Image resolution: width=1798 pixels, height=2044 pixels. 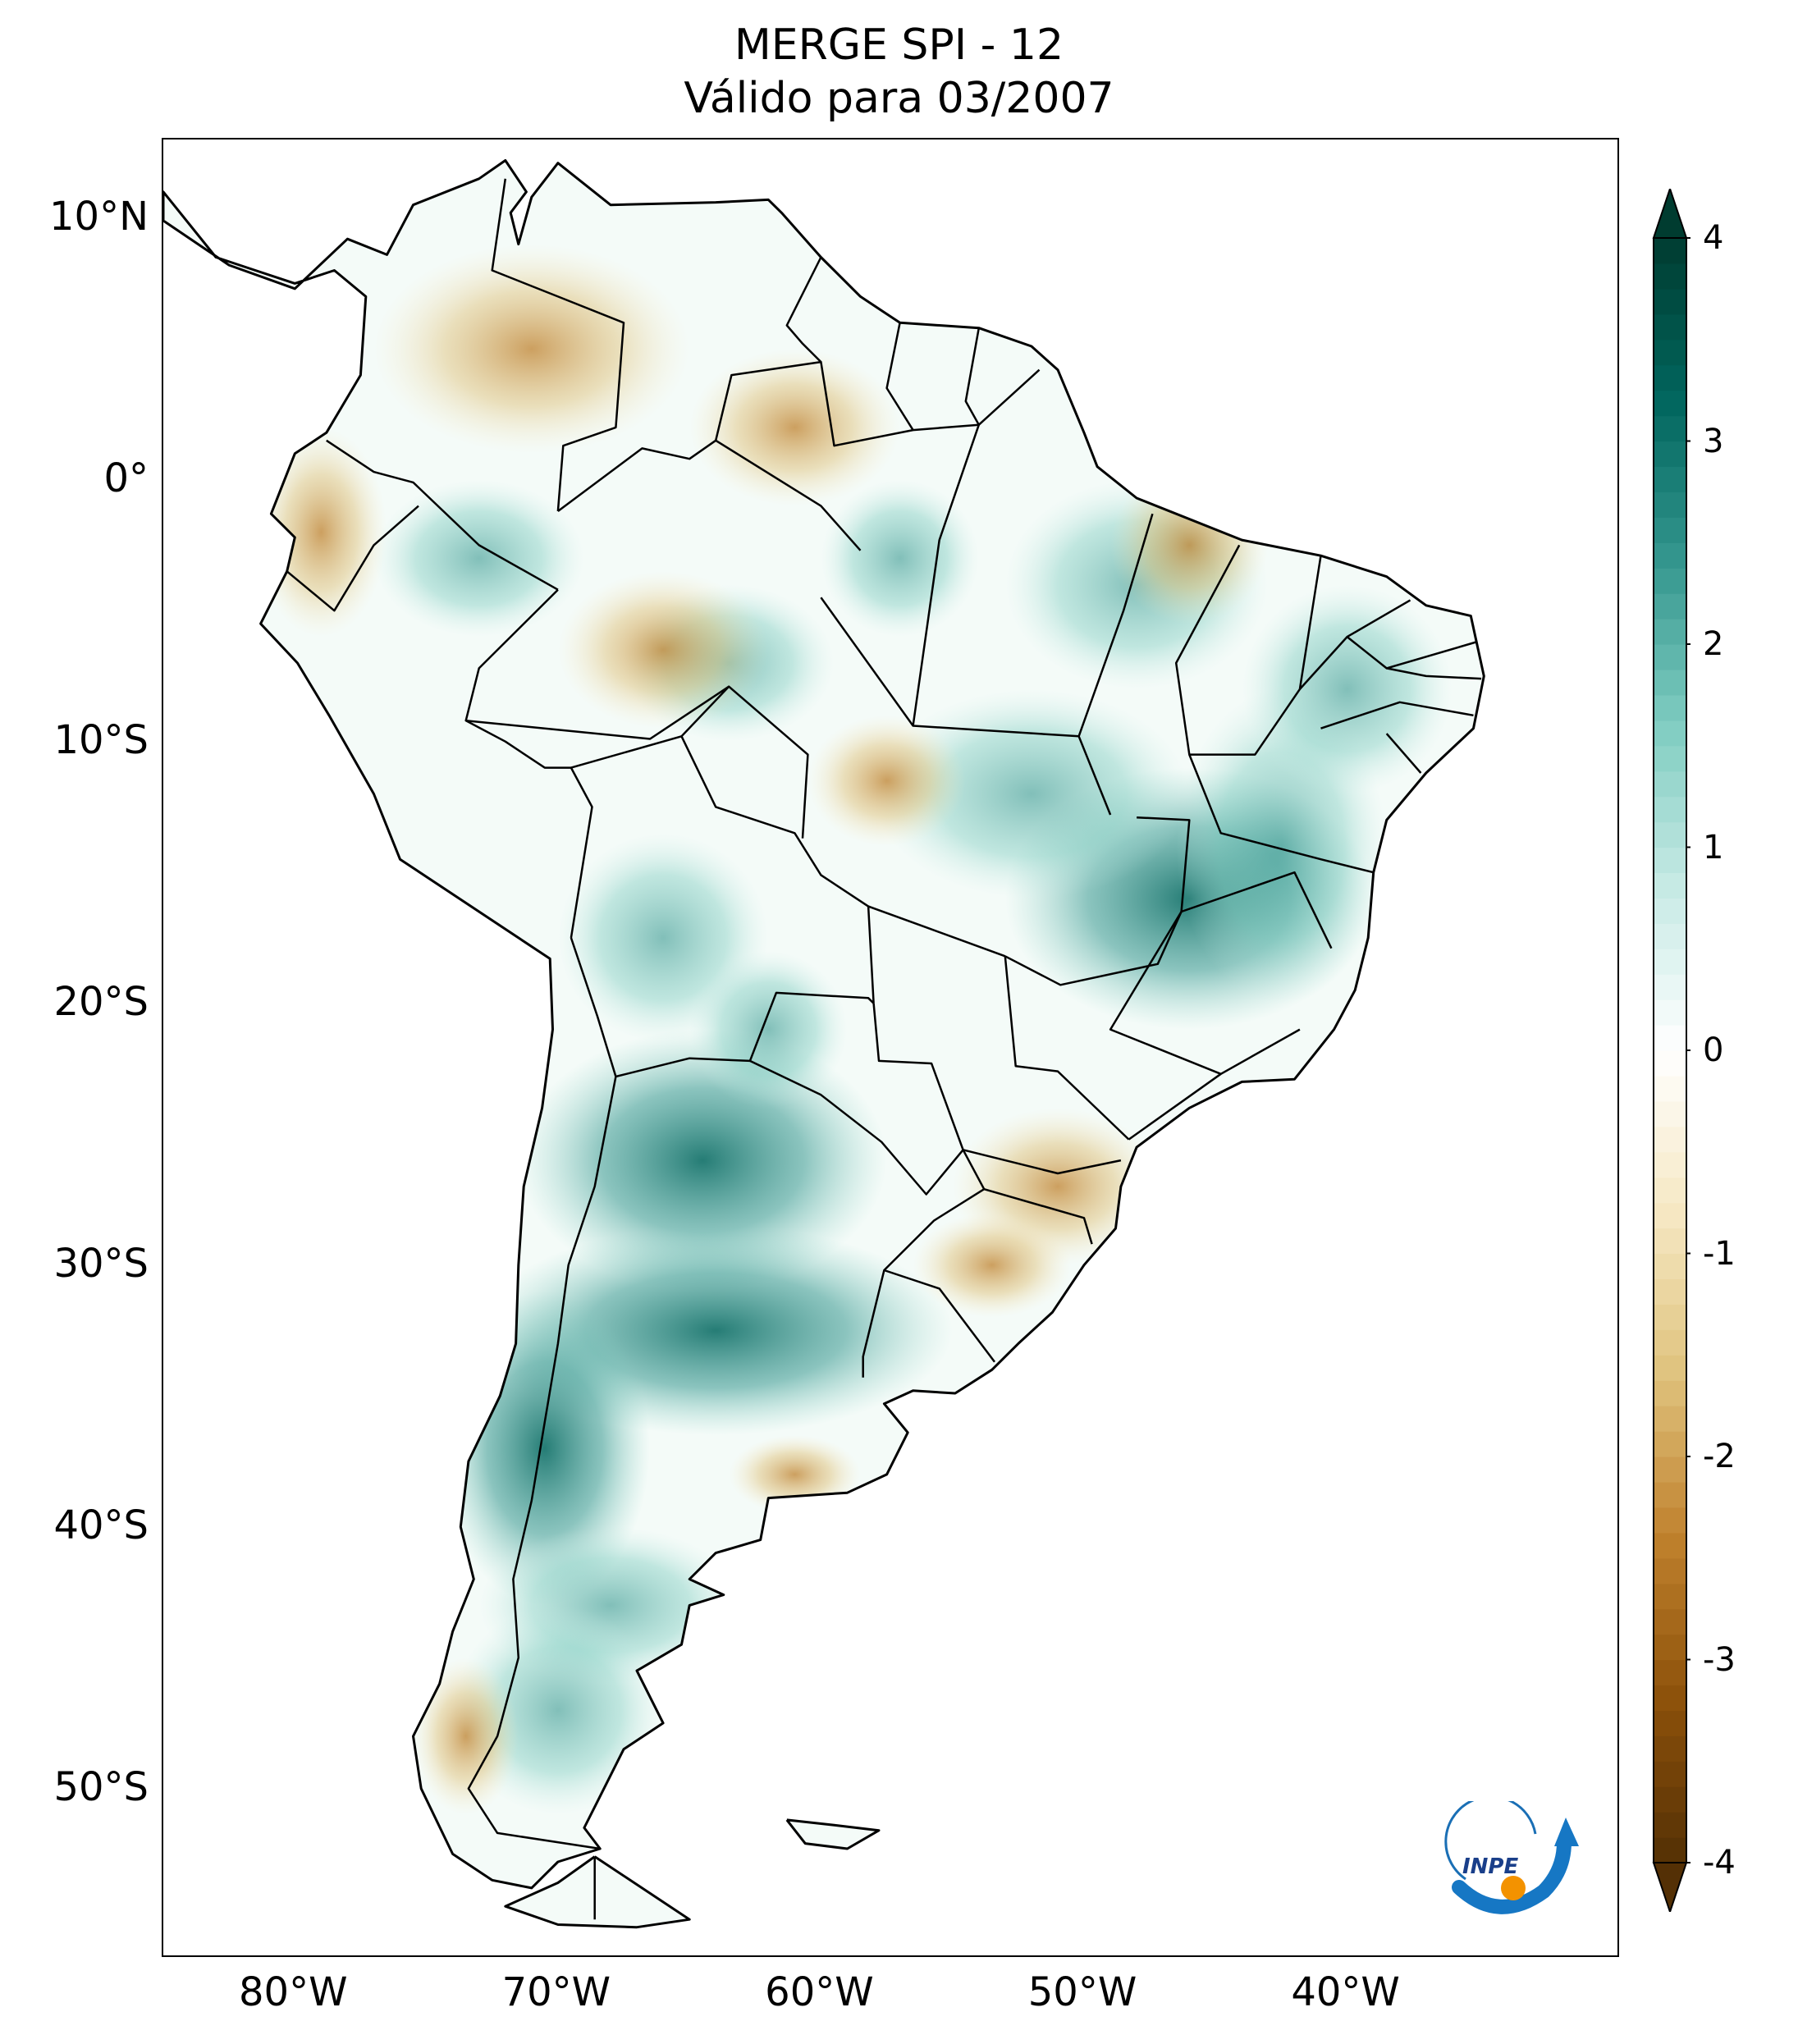 I want to click on lon-label: 50°W, so click(x=1082, y=1992).